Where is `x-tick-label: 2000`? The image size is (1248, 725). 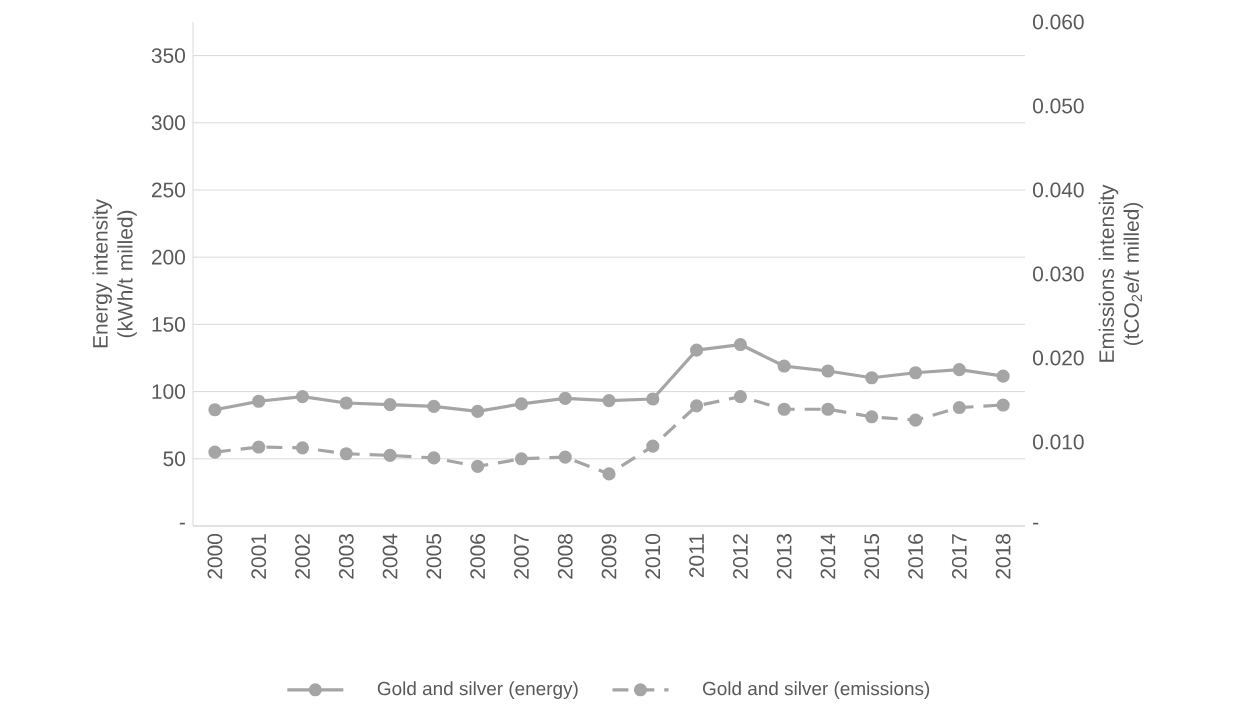
x-tick-label: 2000 is located at coordinates (215, 556).